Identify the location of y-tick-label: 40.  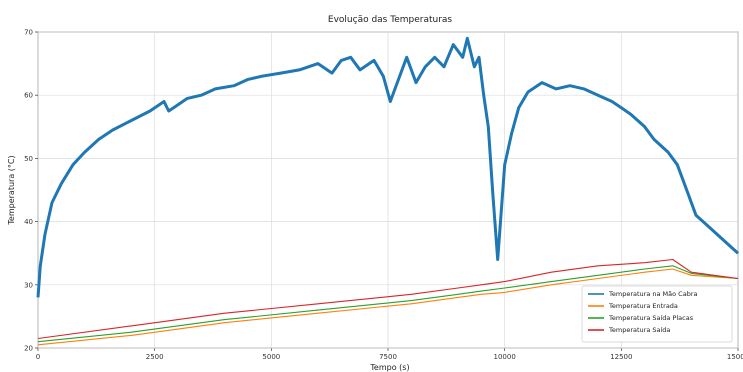
(28, 222).